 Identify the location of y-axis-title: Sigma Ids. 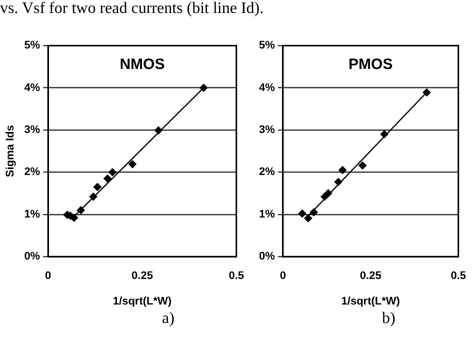
(10, 151).